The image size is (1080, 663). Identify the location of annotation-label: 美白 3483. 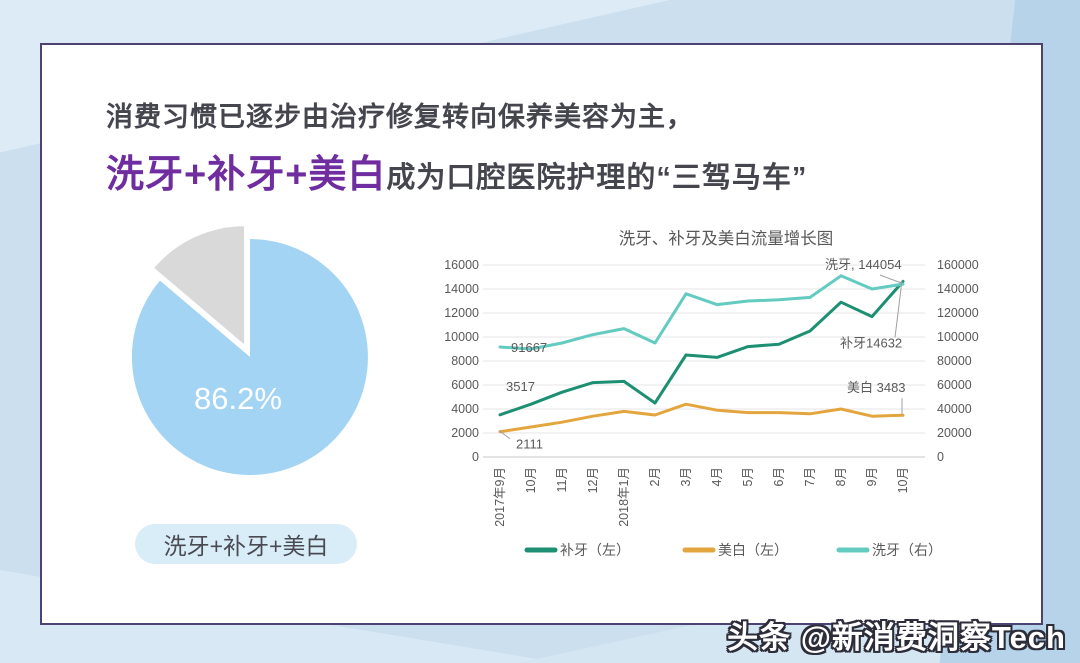
(876, 387).